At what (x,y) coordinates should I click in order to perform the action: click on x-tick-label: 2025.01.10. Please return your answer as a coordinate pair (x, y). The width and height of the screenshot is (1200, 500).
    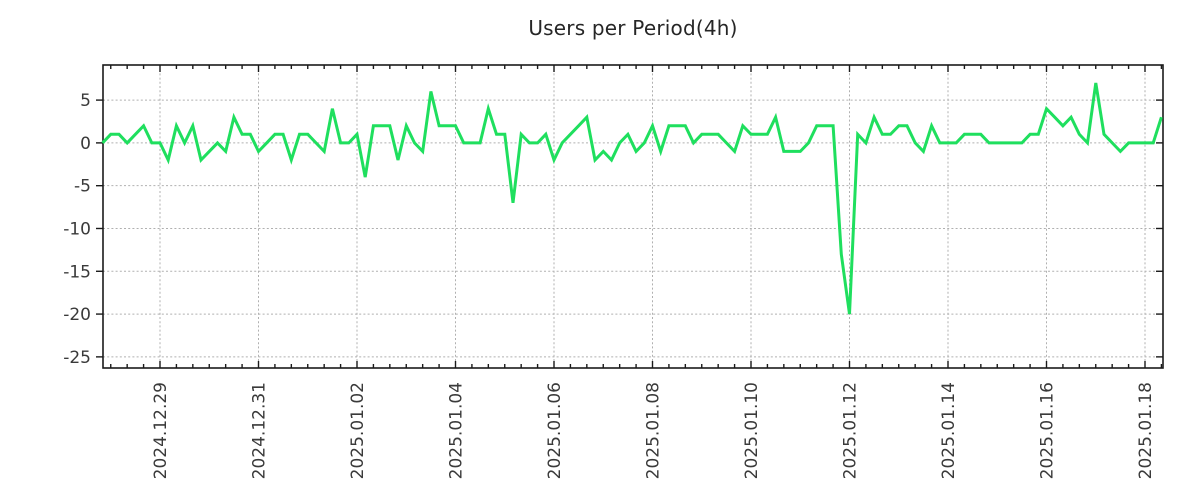
    Looking at the image, I should click on (752, 430).